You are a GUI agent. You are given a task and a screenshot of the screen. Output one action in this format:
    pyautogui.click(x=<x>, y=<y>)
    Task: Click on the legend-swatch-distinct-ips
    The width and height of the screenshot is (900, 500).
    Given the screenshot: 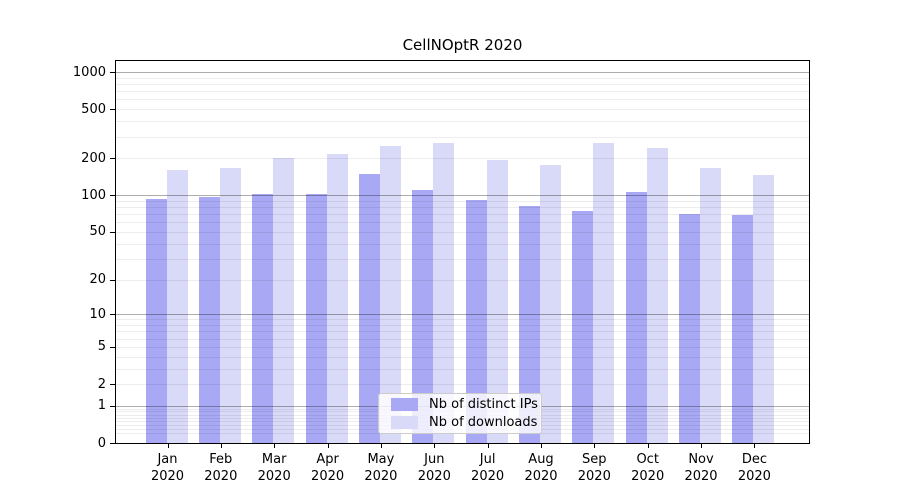 What is the action you would take?
    pyautogui.click(x=404, y=404)
    